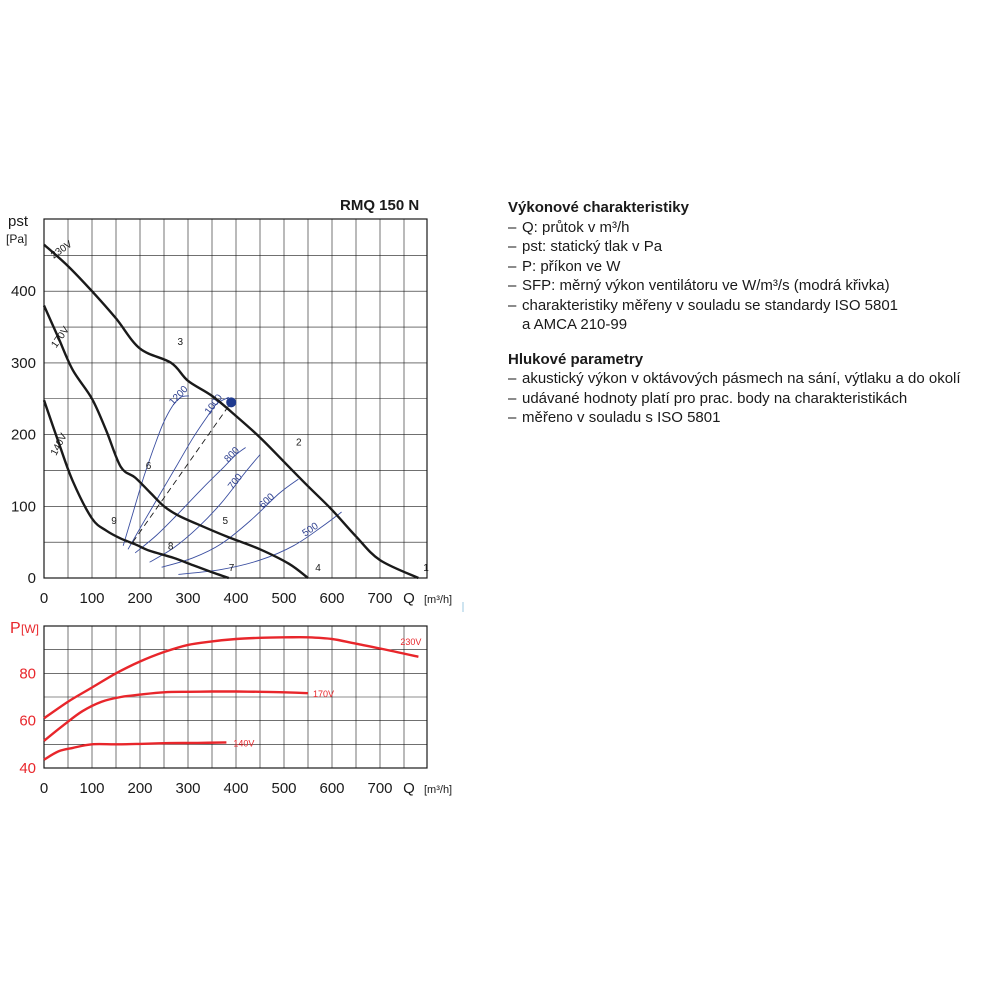  I want to click on chart-title: RMQ 150 N, so click(379, 205).